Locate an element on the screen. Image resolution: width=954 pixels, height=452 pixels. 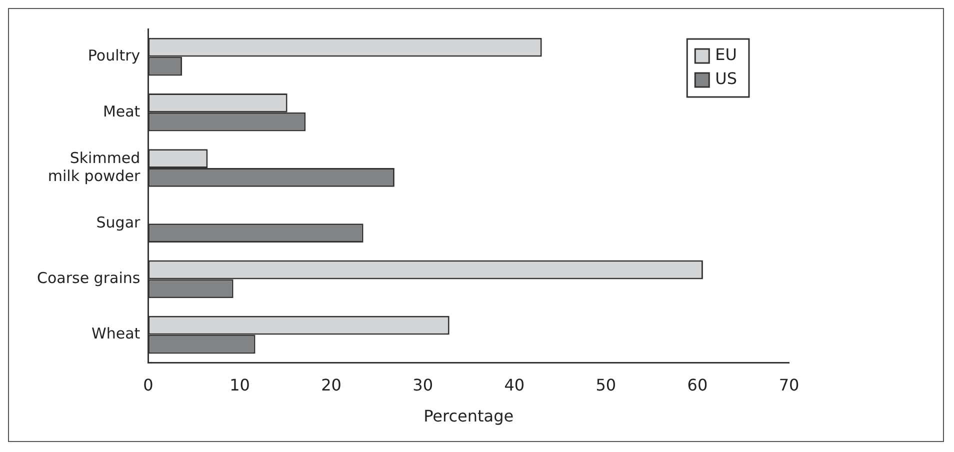
x-tick-label: 10 is located at coordinates (240, 384).